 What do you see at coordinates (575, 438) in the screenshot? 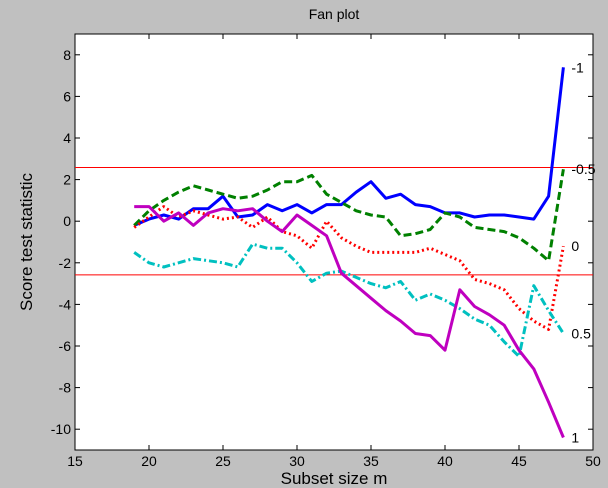
I see `series-label: 1` at bounding box center [575, 438].